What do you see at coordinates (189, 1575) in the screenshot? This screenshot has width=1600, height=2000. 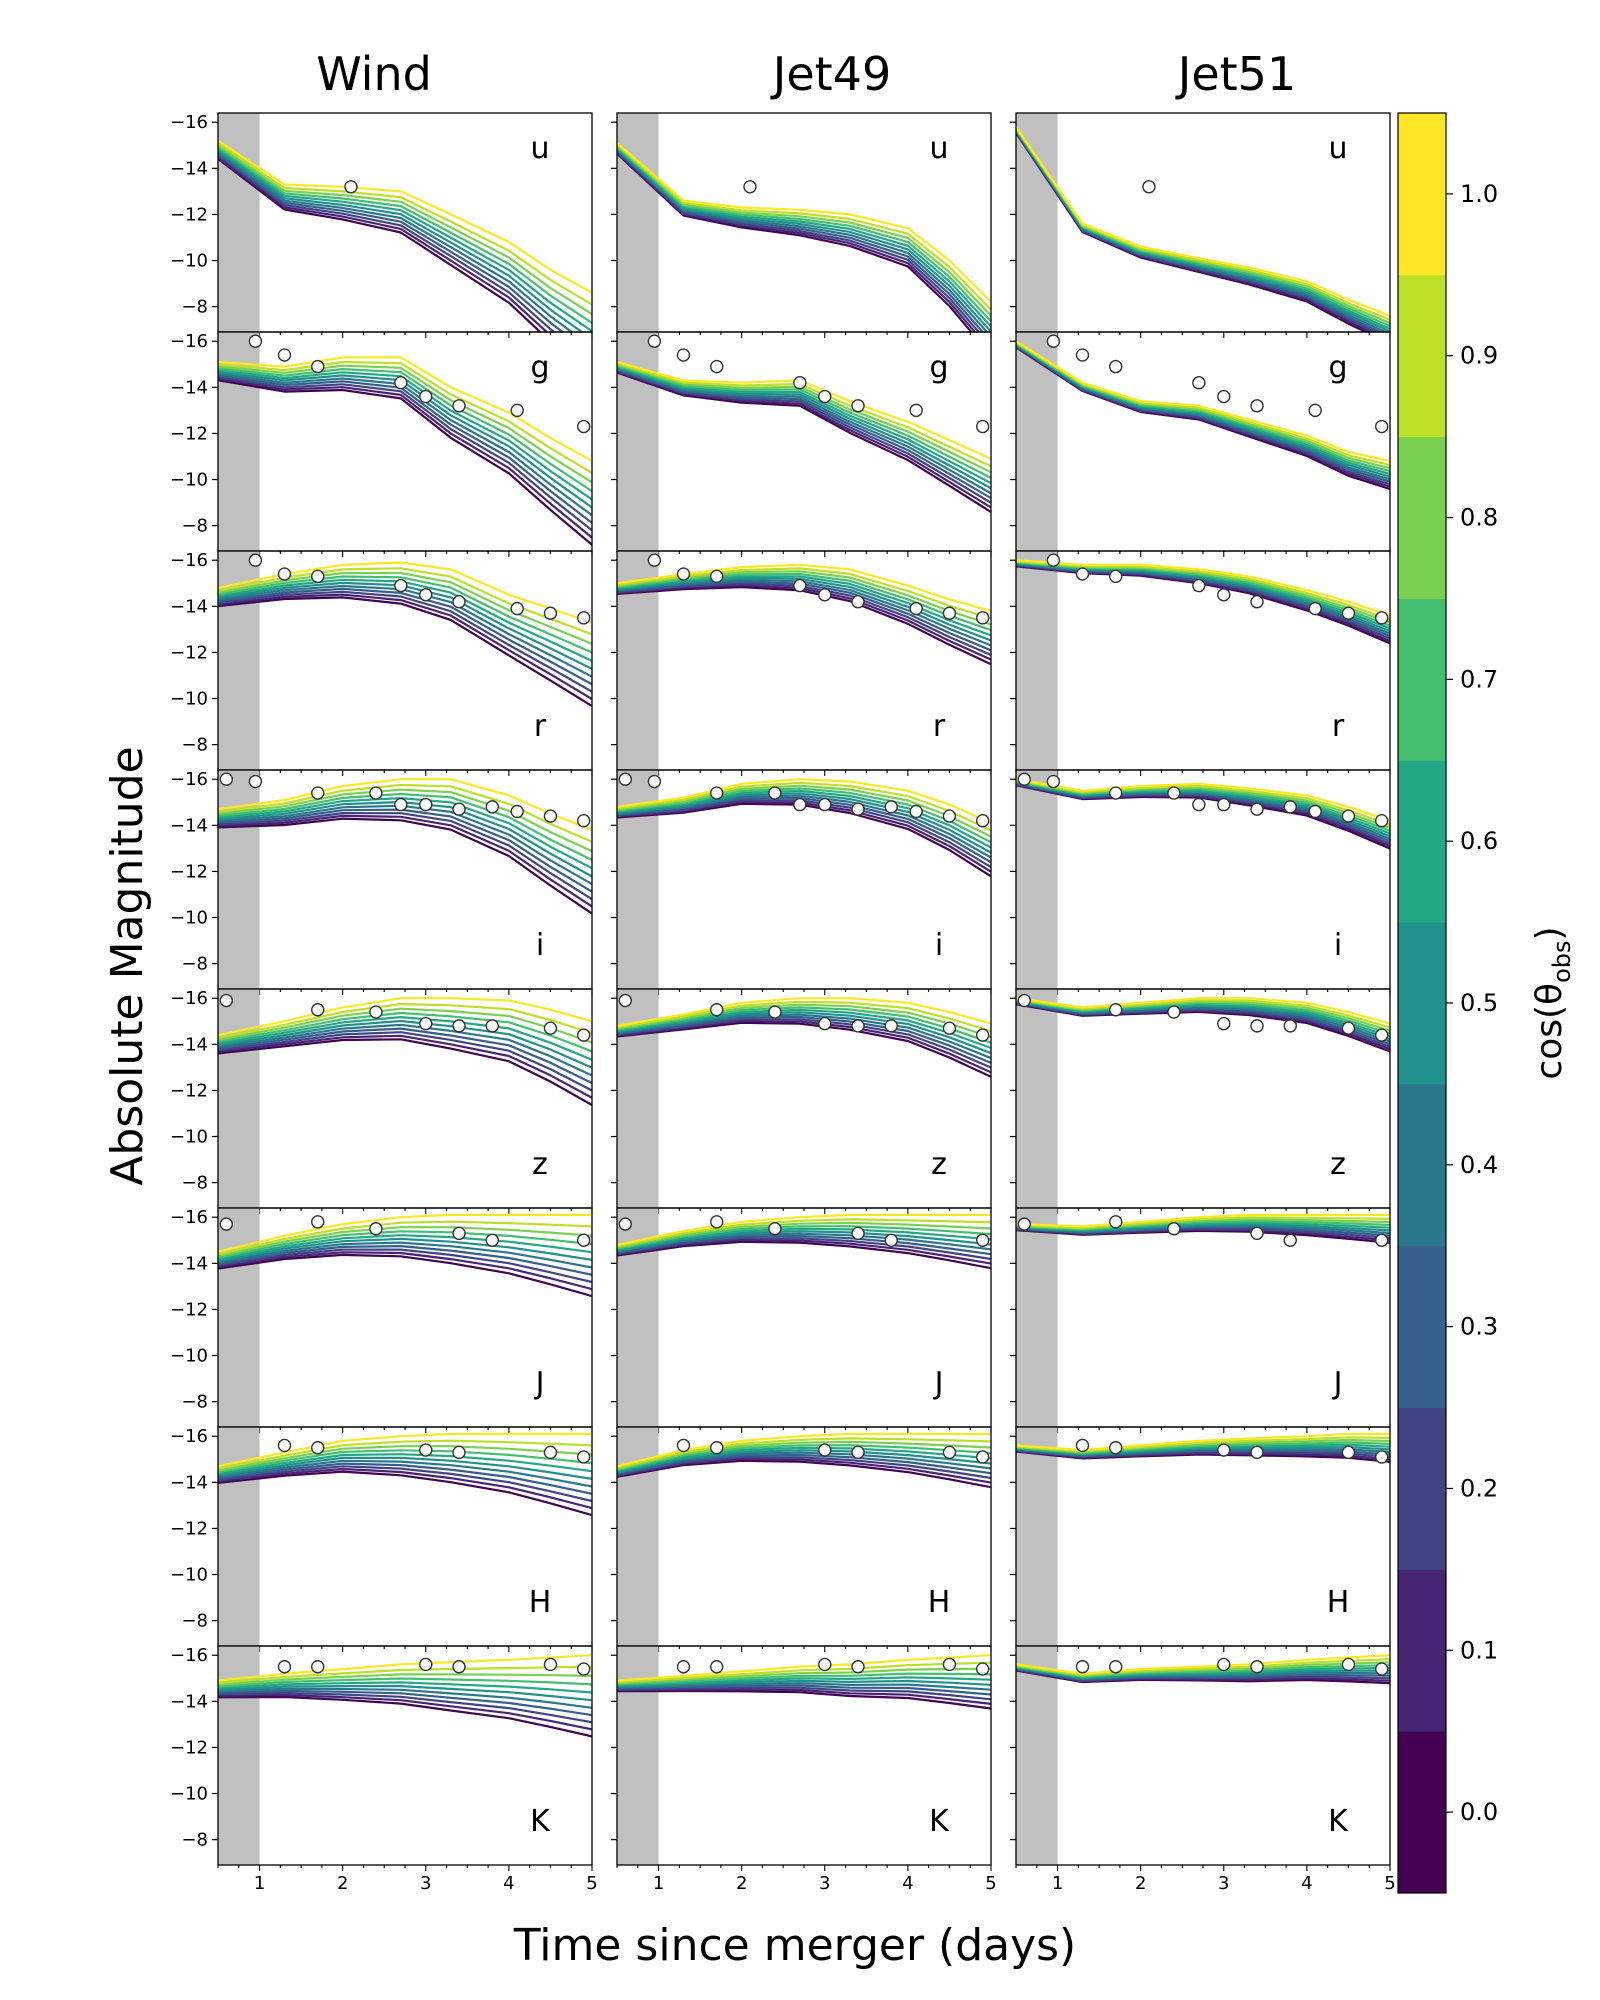 I see `y-tick-label: −10` at bounding box center [189, 1575].